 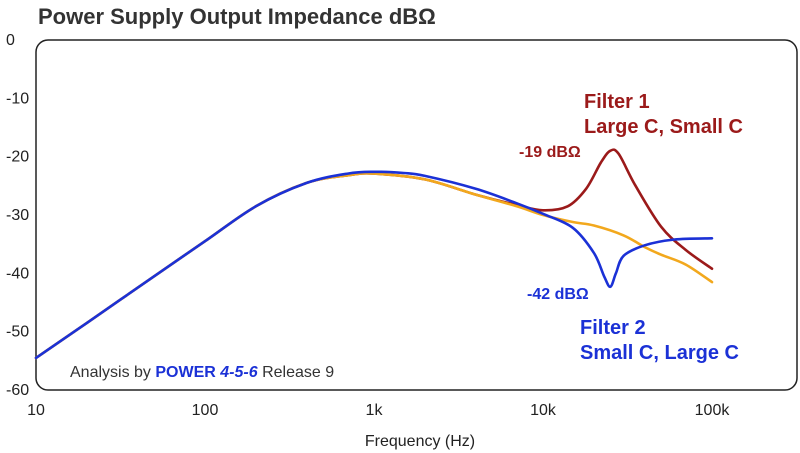 I want to click on x-axis-ticks: 10 100 1k 10k 100k, so click(x=378, y=410).